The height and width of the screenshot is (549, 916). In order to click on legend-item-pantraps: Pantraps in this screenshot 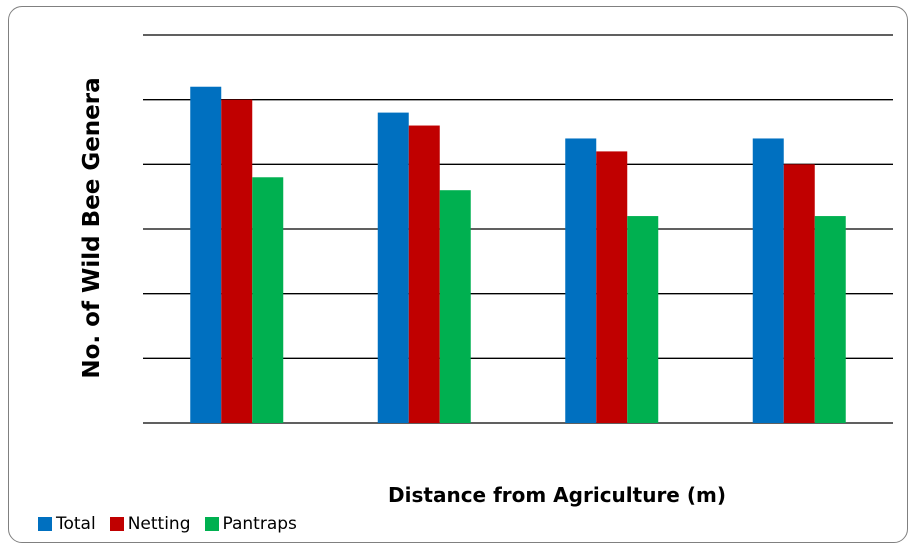, I will do `click(250, 524)`.